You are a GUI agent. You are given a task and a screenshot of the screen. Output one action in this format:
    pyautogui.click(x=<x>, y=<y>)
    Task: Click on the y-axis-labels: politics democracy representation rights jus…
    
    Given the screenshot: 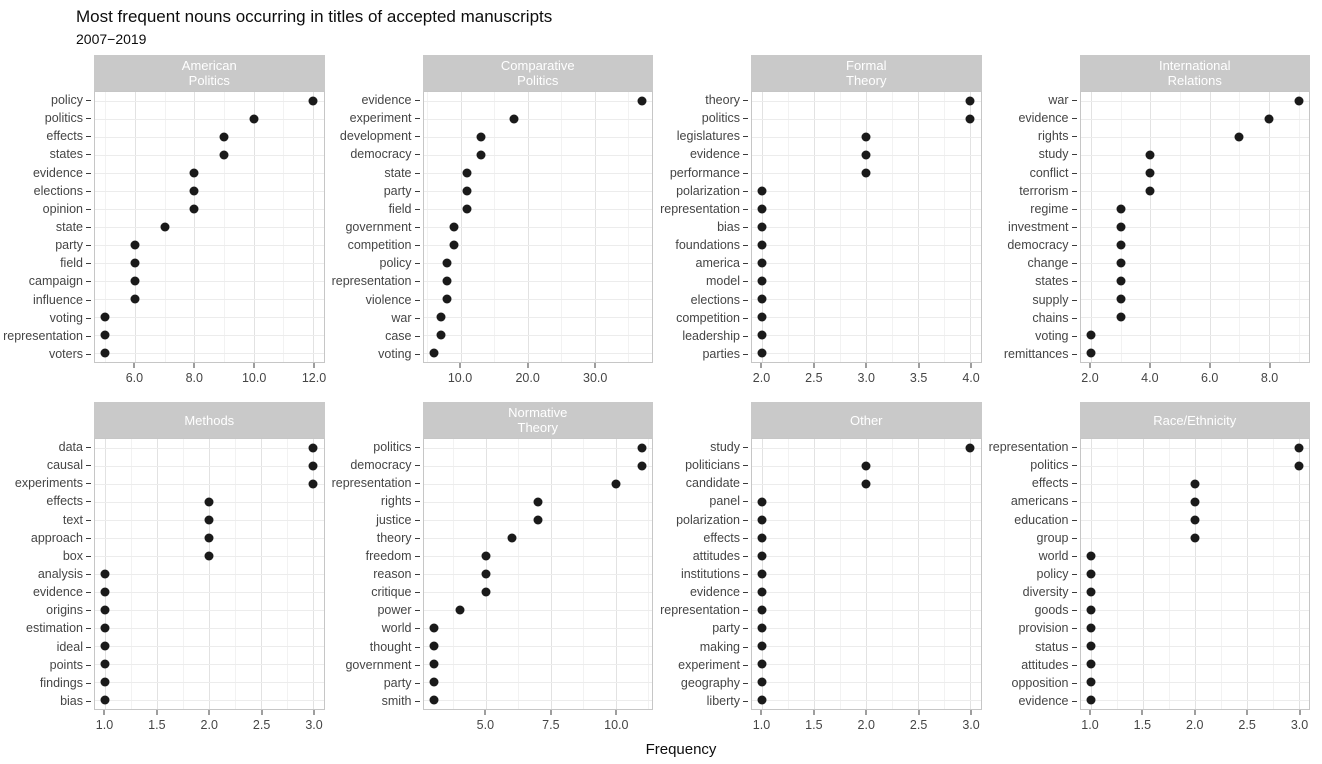 What is the action you would take?
    pyautogui.click(x=377, y=574)
    